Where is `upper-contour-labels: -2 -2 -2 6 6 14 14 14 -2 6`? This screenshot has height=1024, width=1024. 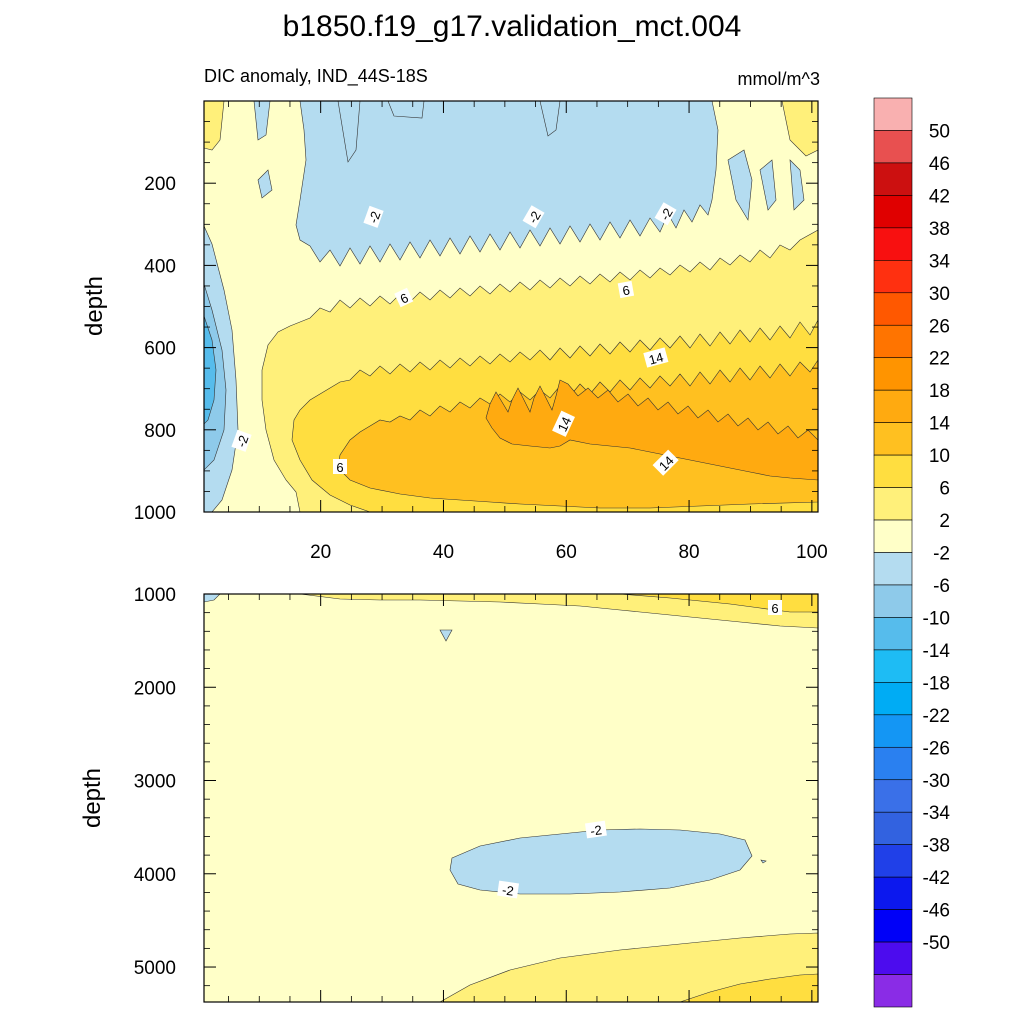
upper-contour-labels: -2 -2 -2 6 6 14 14 14 -2 6 is located at coordinates (455, 339).